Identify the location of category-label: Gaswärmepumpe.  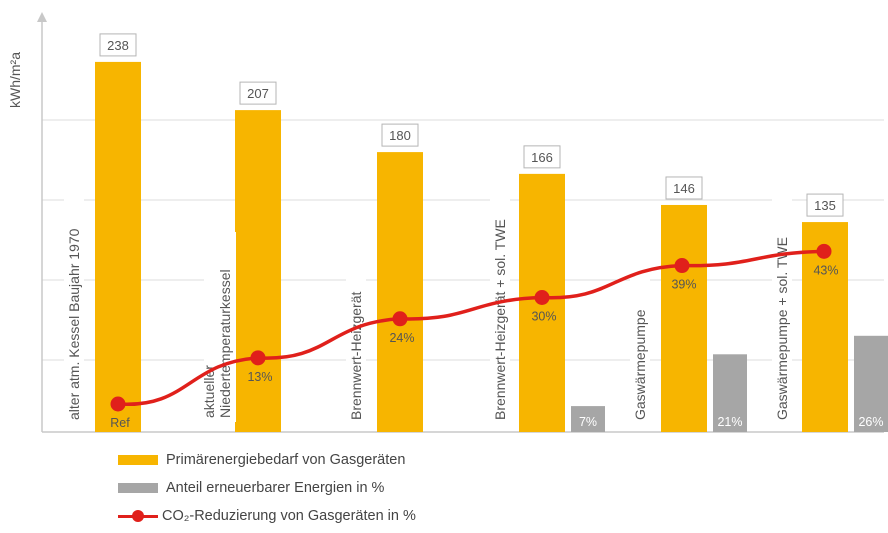
(640, 364).